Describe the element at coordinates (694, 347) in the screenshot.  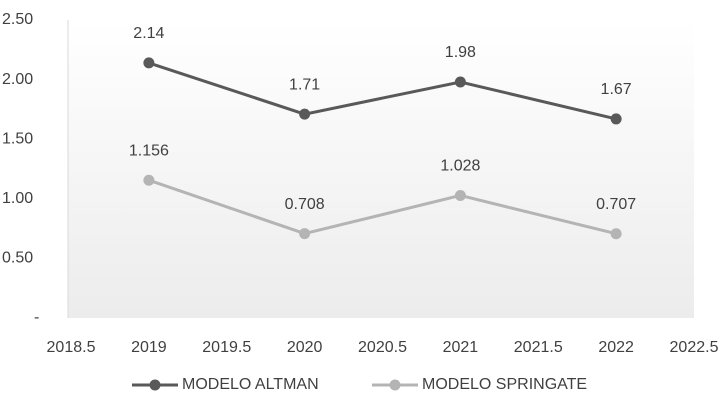
I see `x-tick-label: 2022.5` at that location.